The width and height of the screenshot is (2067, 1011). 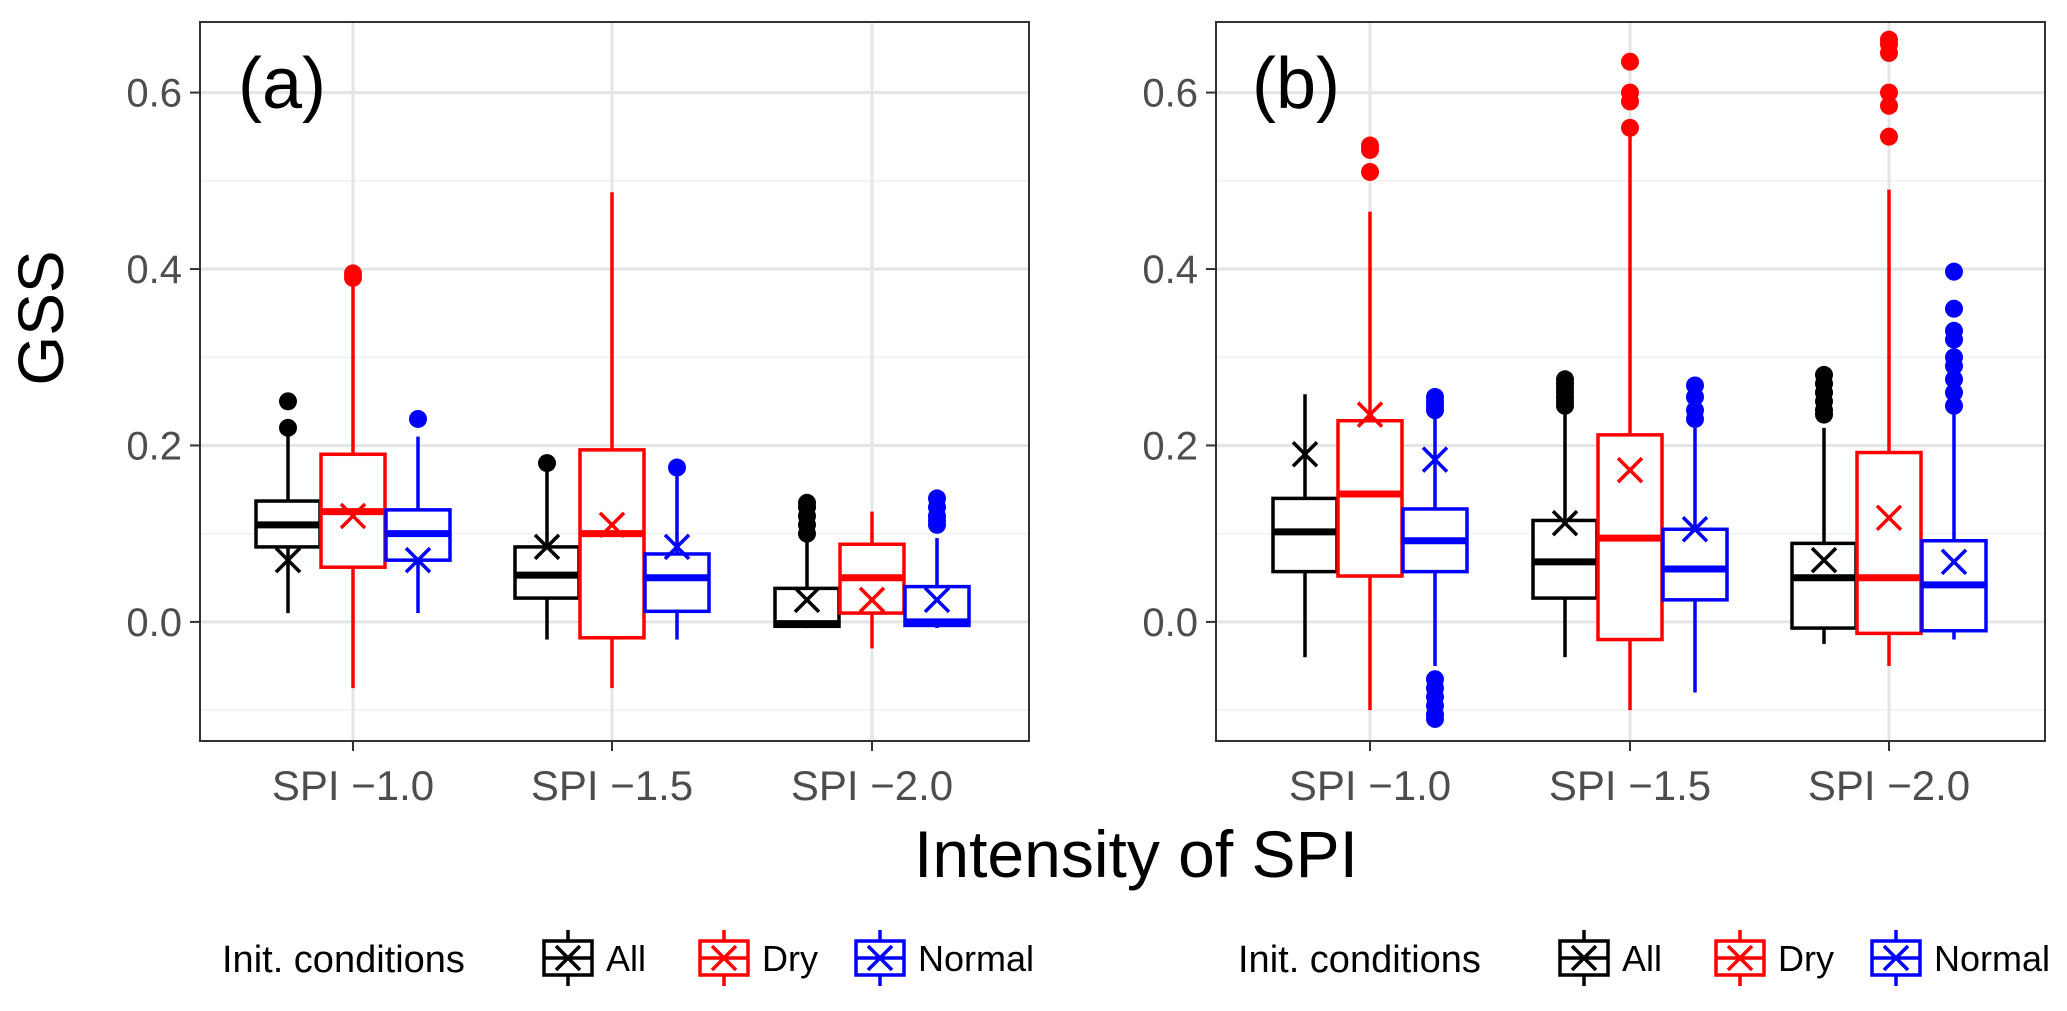 I want to click on legend-b: Init. conditions All Dry Normal, so click(x=1644, y=958).